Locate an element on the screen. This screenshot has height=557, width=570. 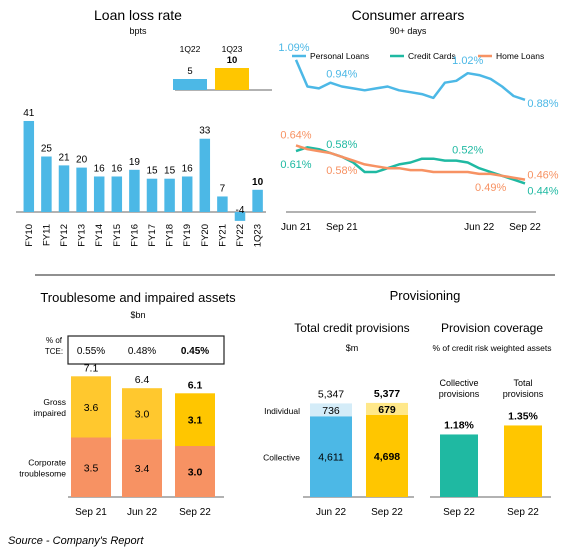
inset-category-label: 1Q22 is located at coordinates (190, 49).